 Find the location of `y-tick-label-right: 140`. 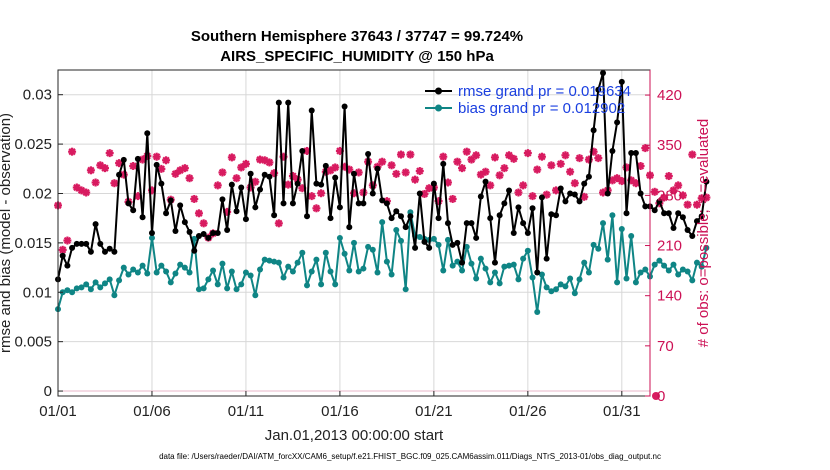

y-tick-label-right: 140 is located at coordinates (669, 296).